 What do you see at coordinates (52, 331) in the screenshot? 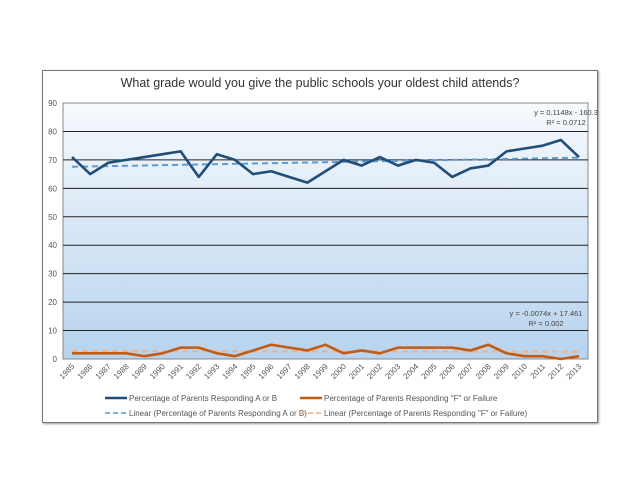
I see `y-tick-label: 10` at bounding box center [52, 331].